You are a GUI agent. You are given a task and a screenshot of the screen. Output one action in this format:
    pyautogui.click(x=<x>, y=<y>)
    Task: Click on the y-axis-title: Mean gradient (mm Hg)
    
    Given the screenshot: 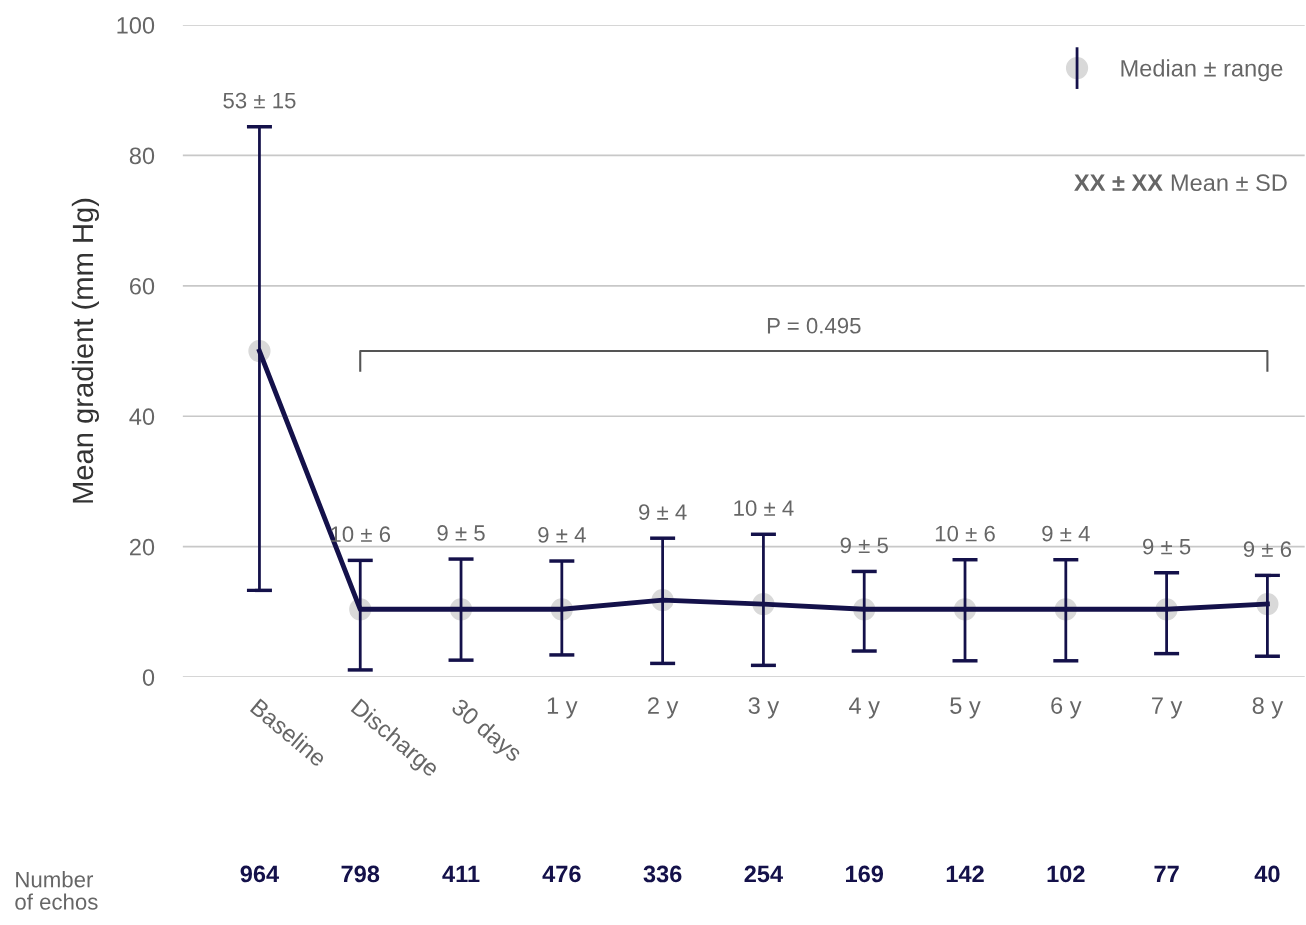 What is the action you would take?
    pyautogui.click(x=85, y=350)
    